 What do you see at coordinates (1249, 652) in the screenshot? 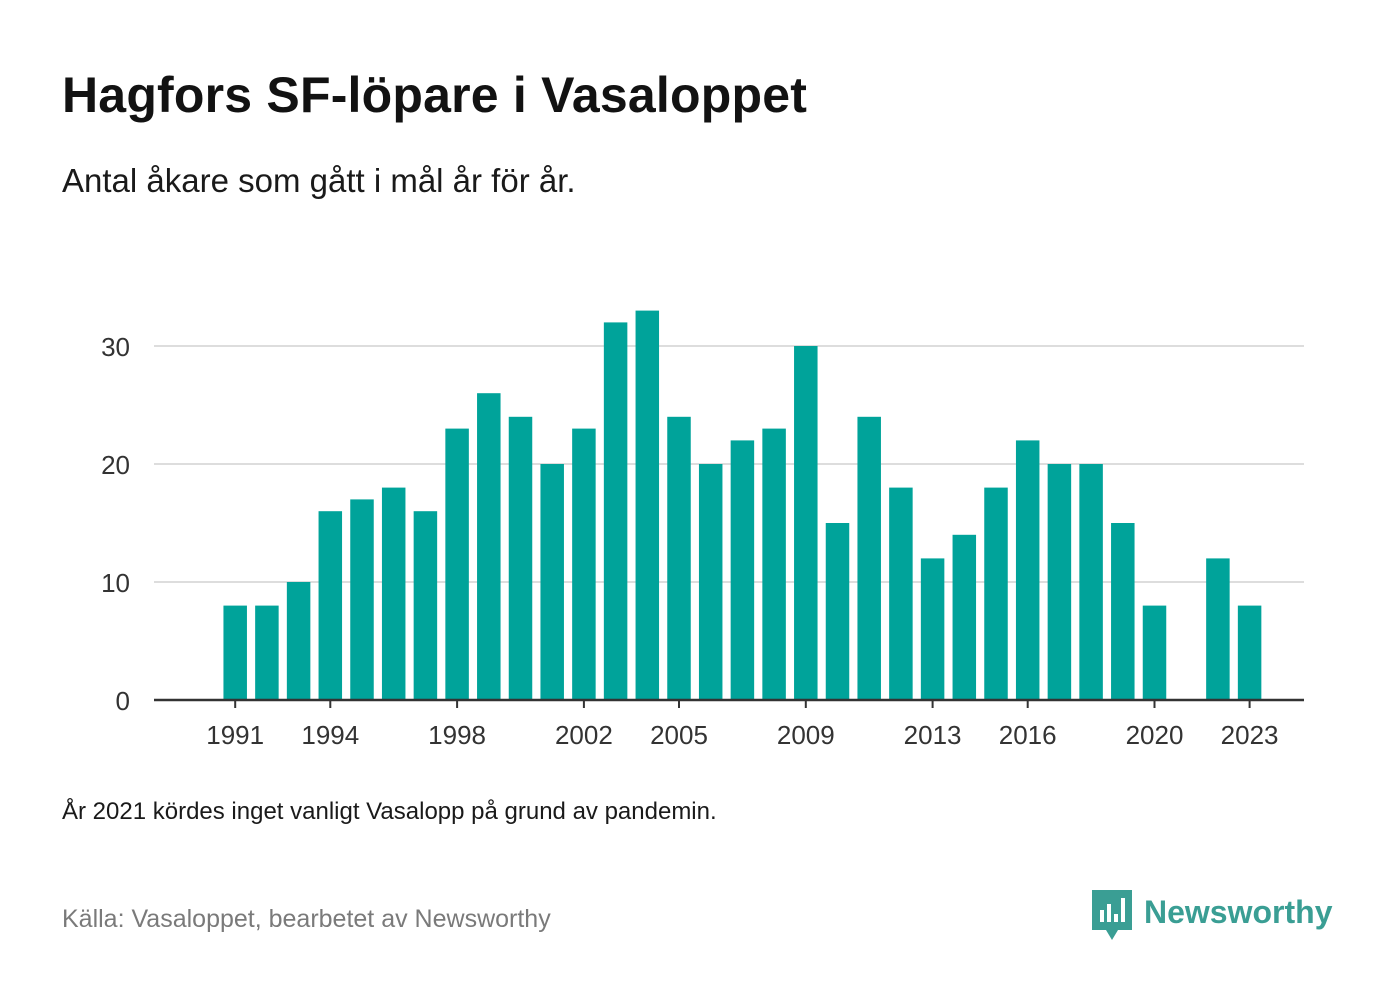
I see `bar-2023` at bounding box center [1249, 652].